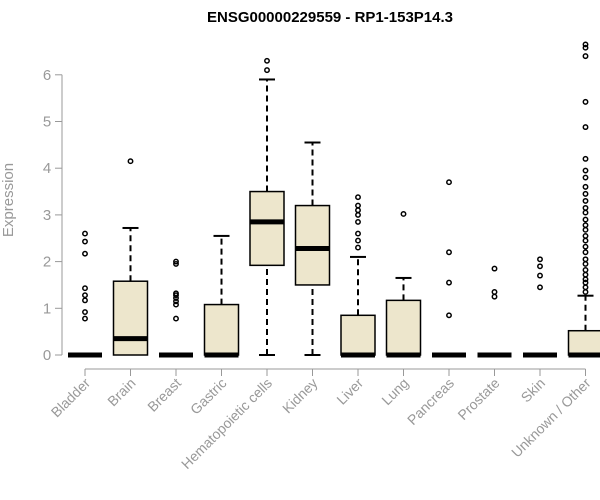  What do you see at coordinates (551, 418) in the screenshot?
I see `x-tick-label: Unknown / Other` at bounding box center [551, 418].